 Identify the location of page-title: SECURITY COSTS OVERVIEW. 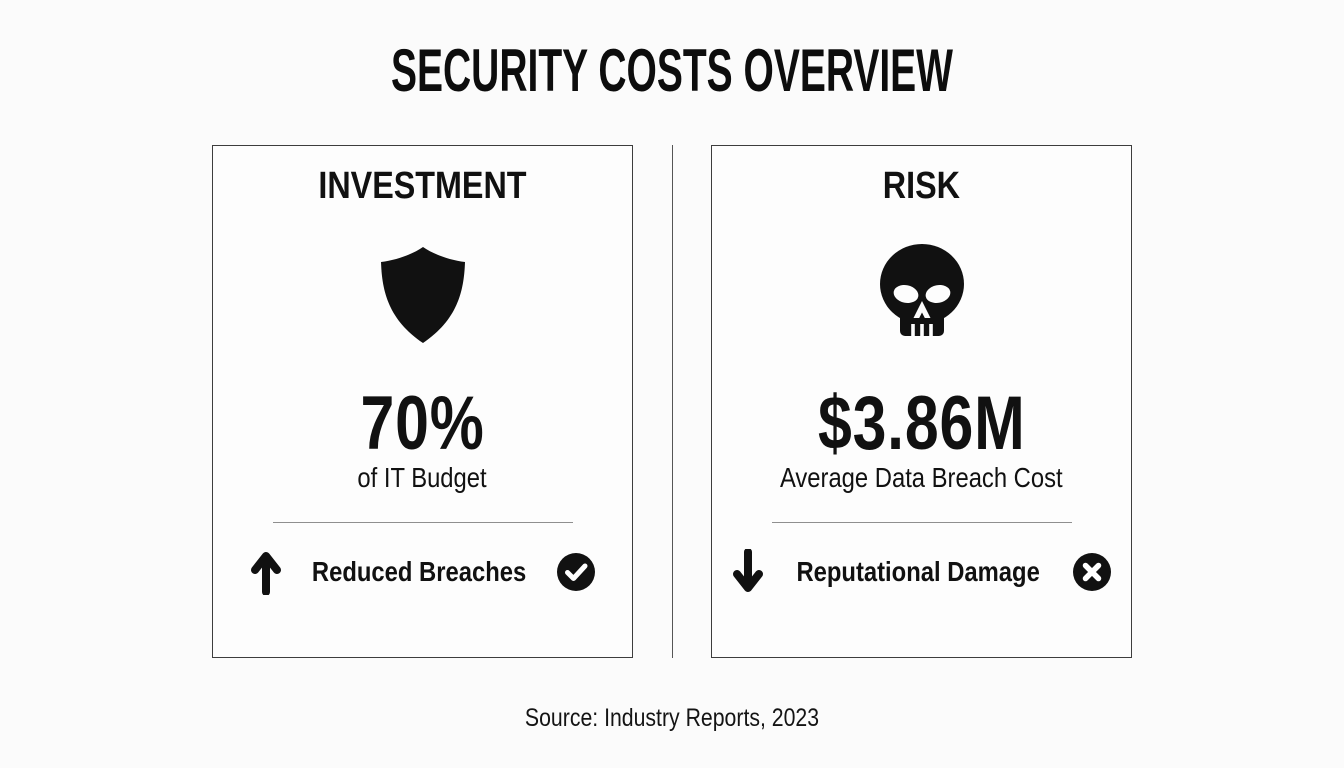
(671, 70).